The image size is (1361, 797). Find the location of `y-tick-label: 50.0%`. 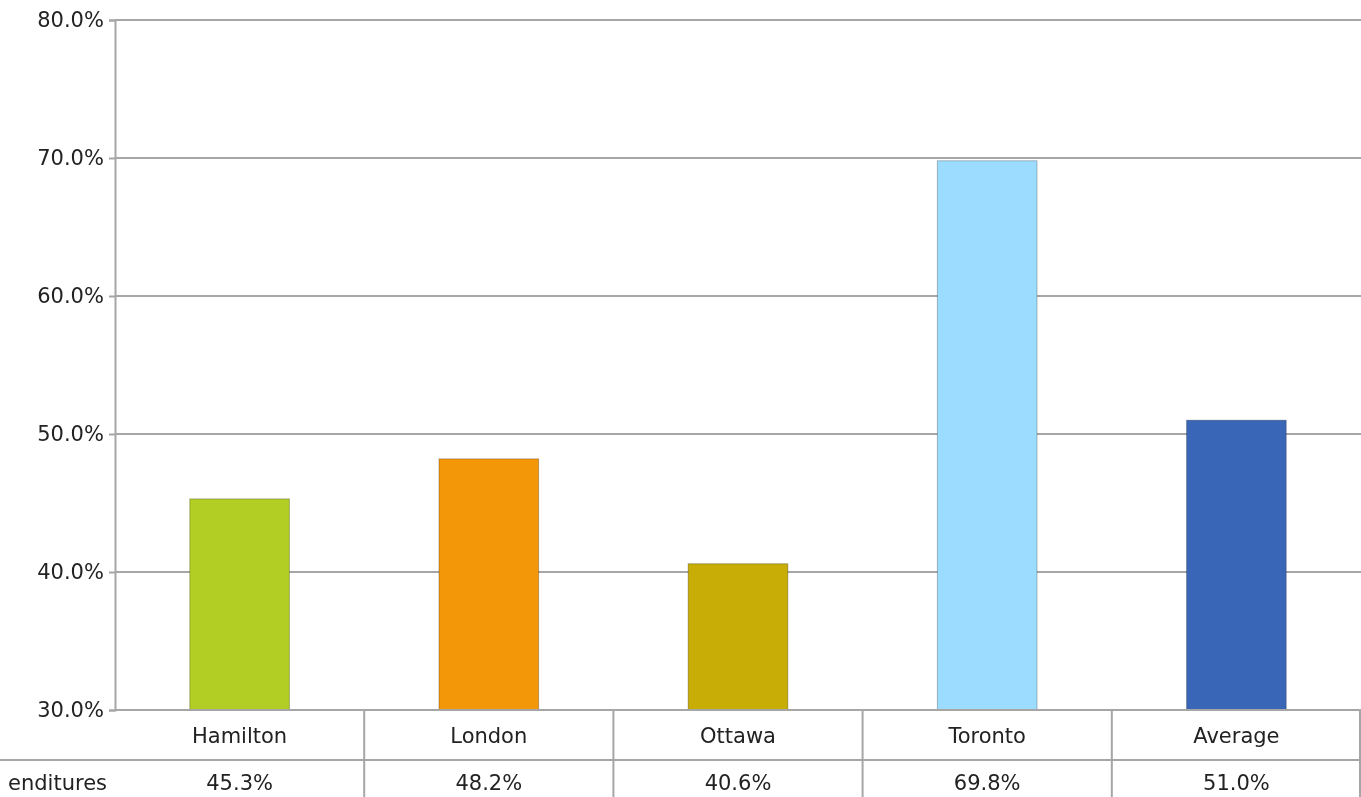

y-tick-label: 50.0% is located at coordinates (70, 434).